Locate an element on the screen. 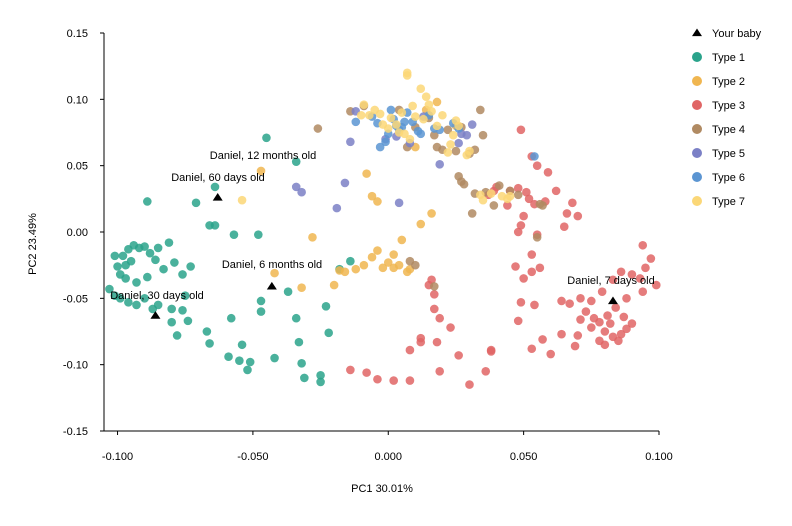  y-tick-label: 0.00 is located at coordinates (77, 233).